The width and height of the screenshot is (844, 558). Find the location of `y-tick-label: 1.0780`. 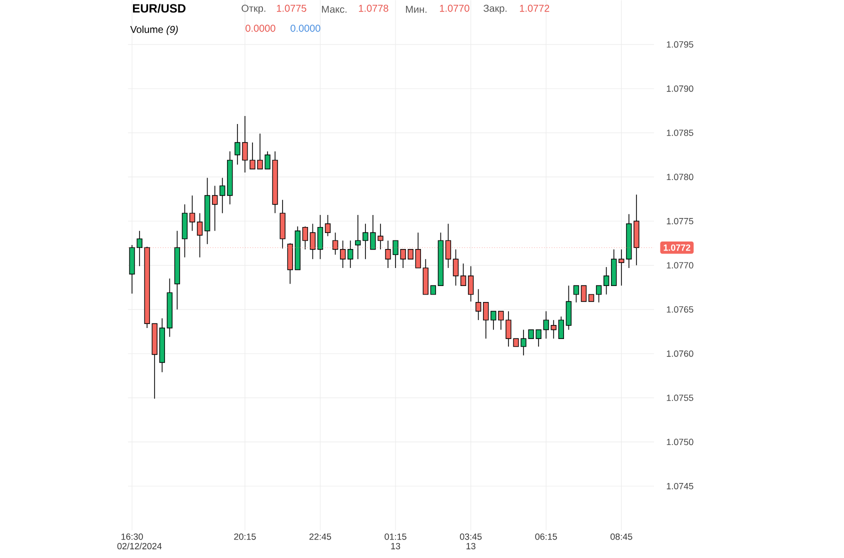

y-tick-label: 1.0780 is located at coordinates (680, 177).